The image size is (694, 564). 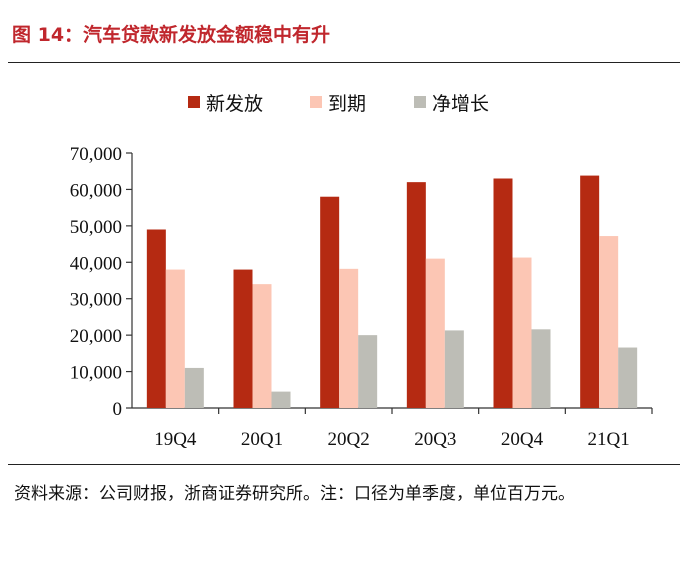 What do you see at coordinates (368, 371) in the screenshot?
I see `bar-净增长-20Q2` at bounding box center [368, 371].